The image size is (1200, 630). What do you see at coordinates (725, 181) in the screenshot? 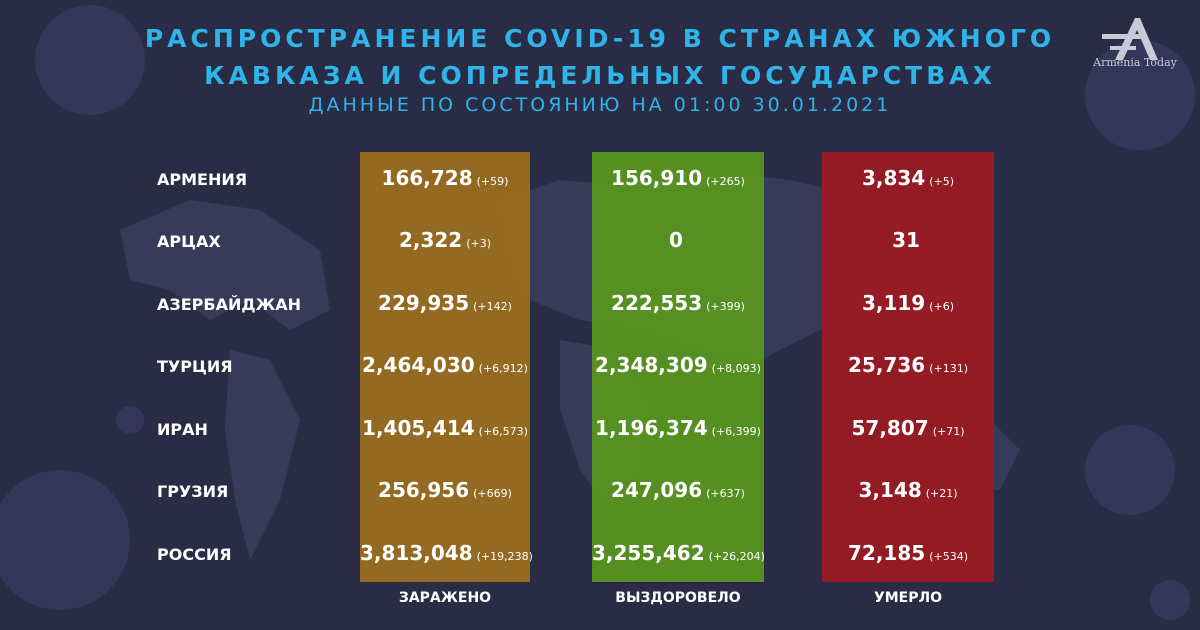
I see `recovered-delta: (+265)` at bounding box center [725, 181].